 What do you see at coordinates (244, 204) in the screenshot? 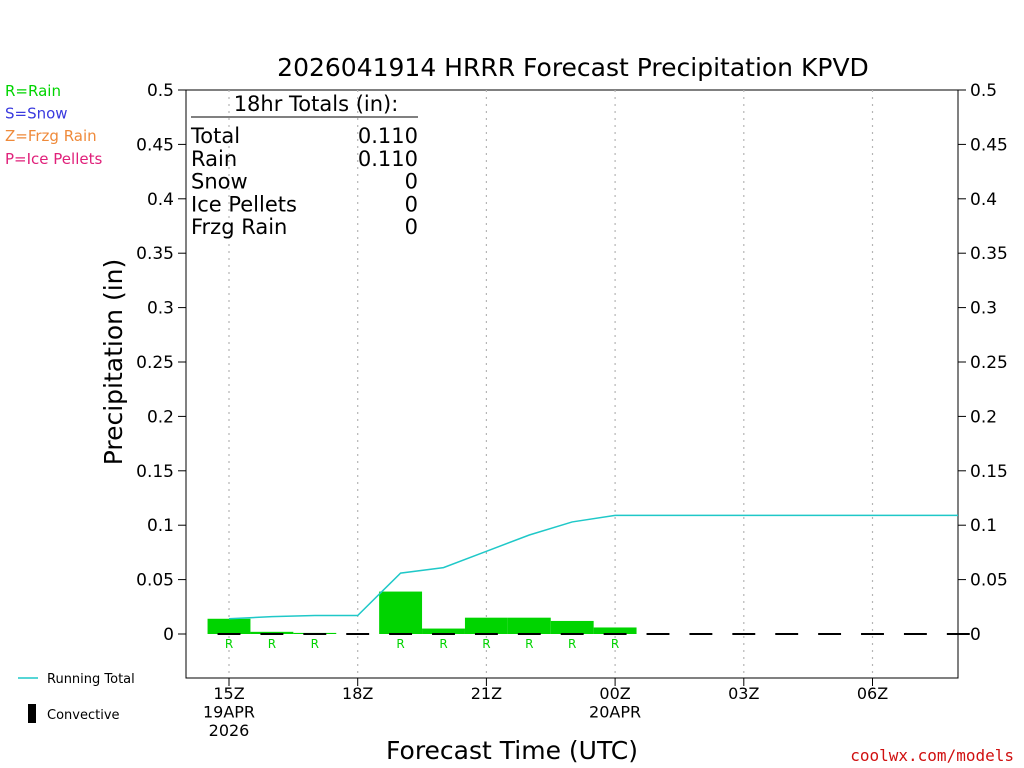
I see `totals-row-label: Ice Pellets` at bounding box center [244, 204].